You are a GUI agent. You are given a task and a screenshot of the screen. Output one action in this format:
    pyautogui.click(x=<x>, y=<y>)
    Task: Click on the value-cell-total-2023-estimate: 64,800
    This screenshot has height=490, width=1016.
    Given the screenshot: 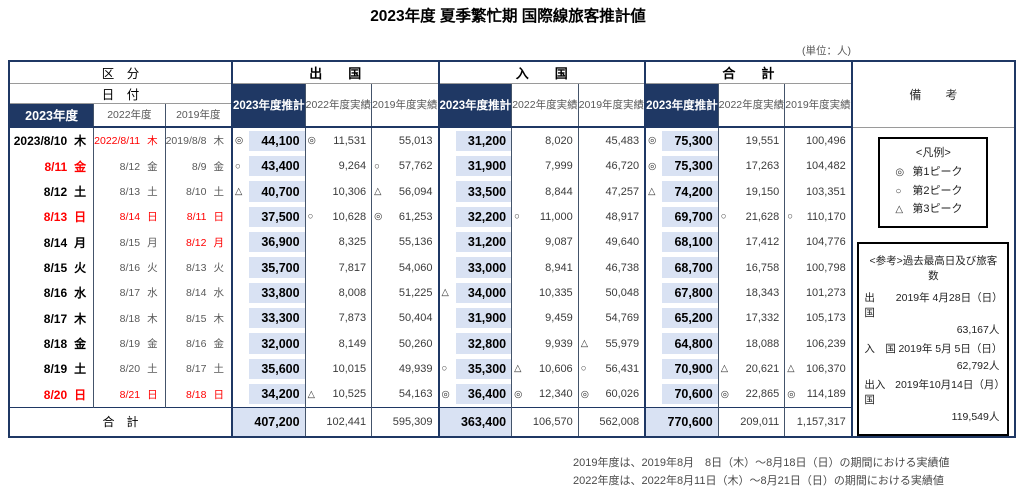 What is the action you would take?
    pyautogui.click(x=681, y=343)
    